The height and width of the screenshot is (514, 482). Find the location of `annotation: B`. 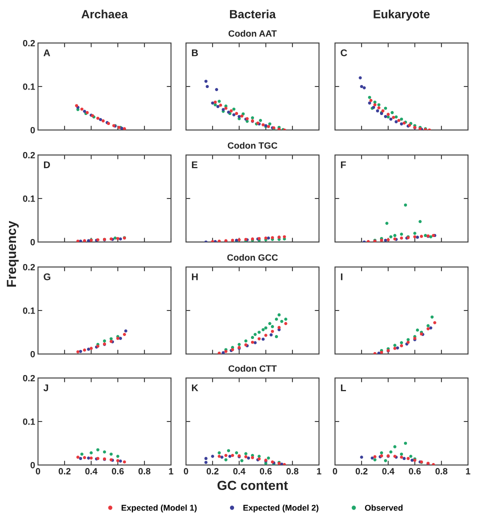

annotation: B is located at coordinates (195, 52).